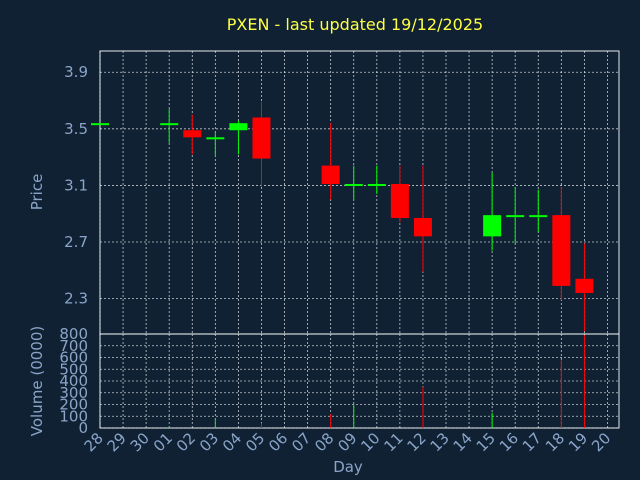  Describe the element at coordinates (73, 393) in the screenshot. I see `volume-tick-label: 300` at that location.